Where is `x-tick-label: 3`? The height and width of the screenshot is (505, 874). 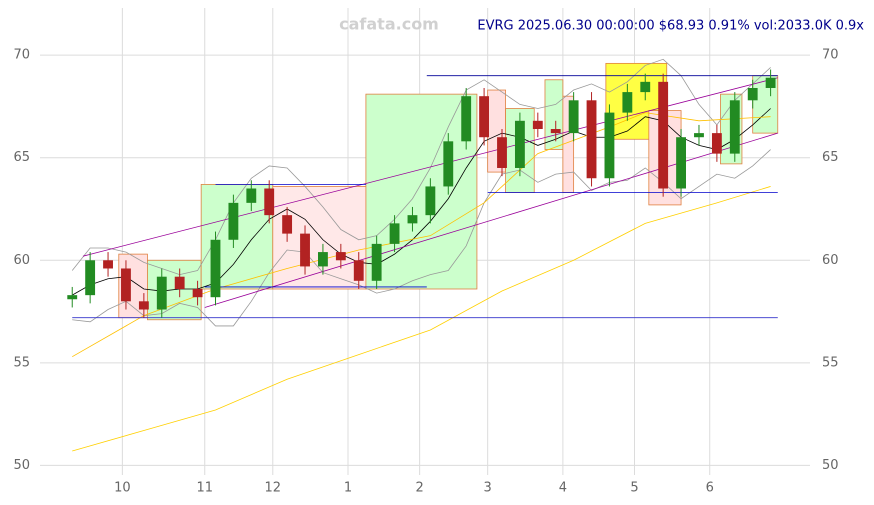 x-tick-label: 3 is located at coordinates (488, 488).